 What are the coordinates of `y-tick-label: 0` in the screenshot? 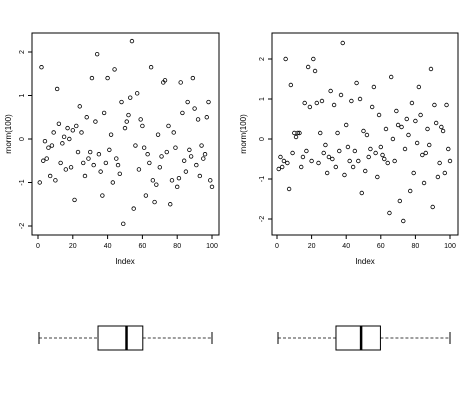 It's located at (22, 139).